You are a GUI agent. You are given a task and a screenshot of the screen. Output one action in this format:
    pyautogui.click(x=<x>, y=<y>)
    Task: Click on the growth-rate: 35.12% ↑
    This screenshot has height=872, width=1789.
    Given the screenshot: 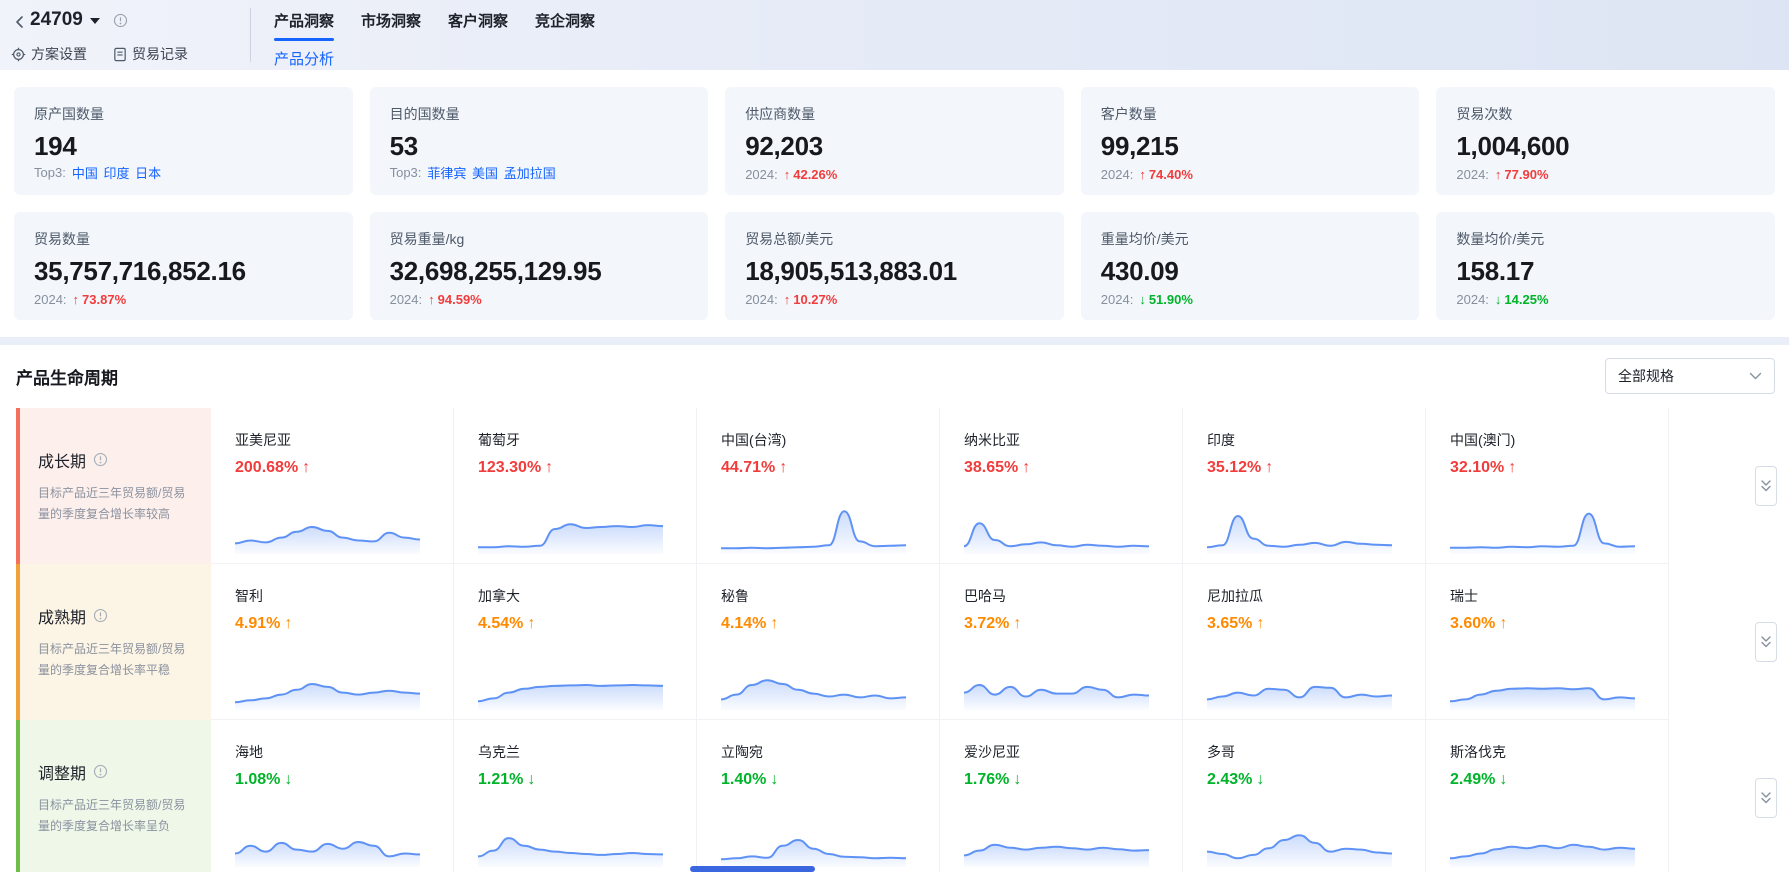 What is the action you would take?
    pyautogui.click(x=1240, y=467)
    